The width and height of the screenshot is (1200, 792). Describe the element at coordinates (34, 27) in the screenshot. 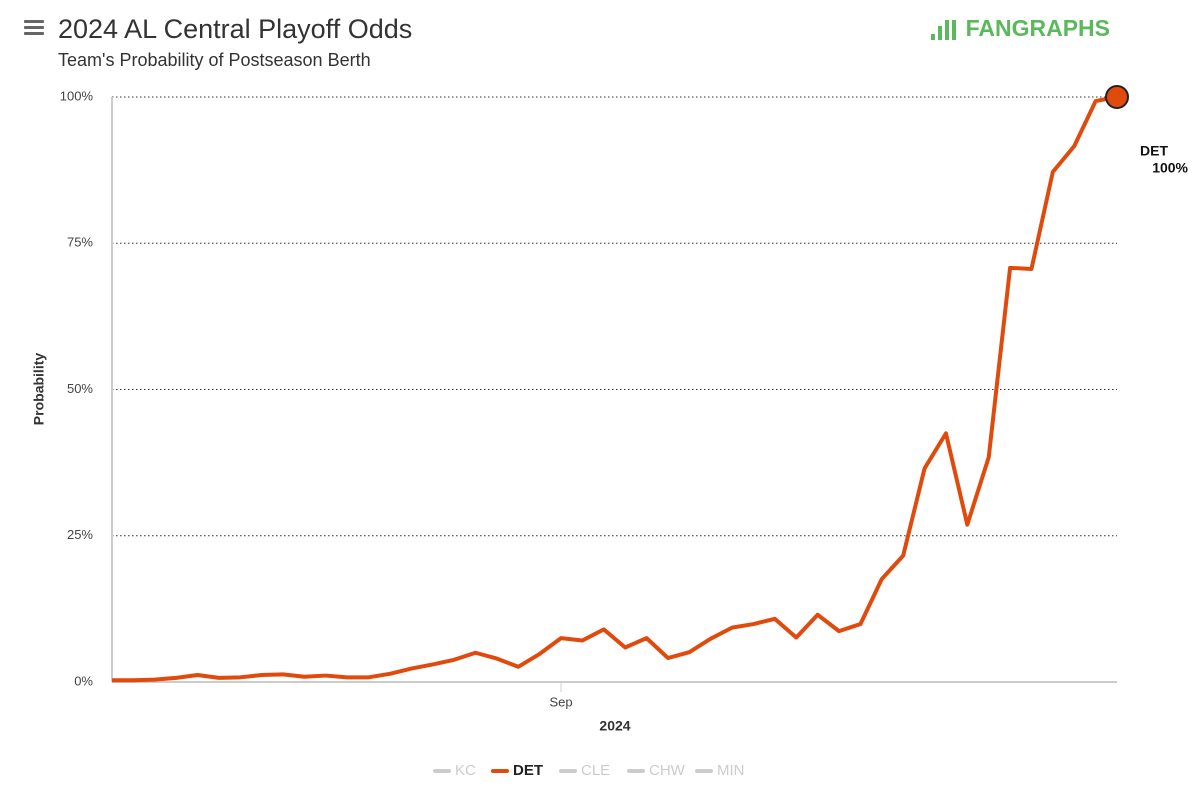

I see `menu-icon` at that location.